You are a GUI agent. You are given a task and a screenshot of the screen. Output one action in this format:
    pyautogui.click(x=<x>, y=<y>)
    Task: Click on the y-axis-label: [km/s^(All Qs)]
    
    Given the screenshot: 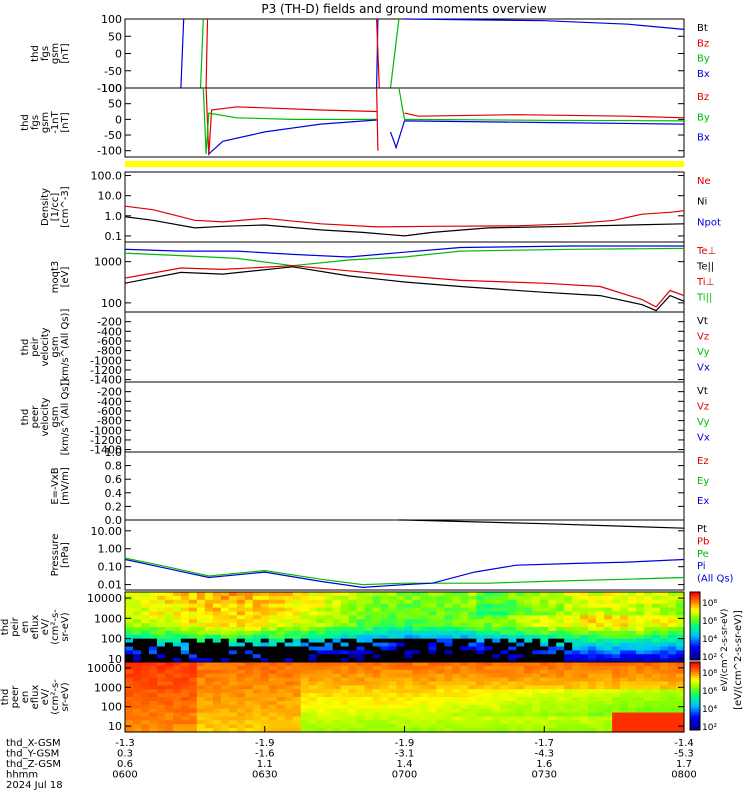 What is the action you would take?
    pyautogui.click(x=65, y=347)
    